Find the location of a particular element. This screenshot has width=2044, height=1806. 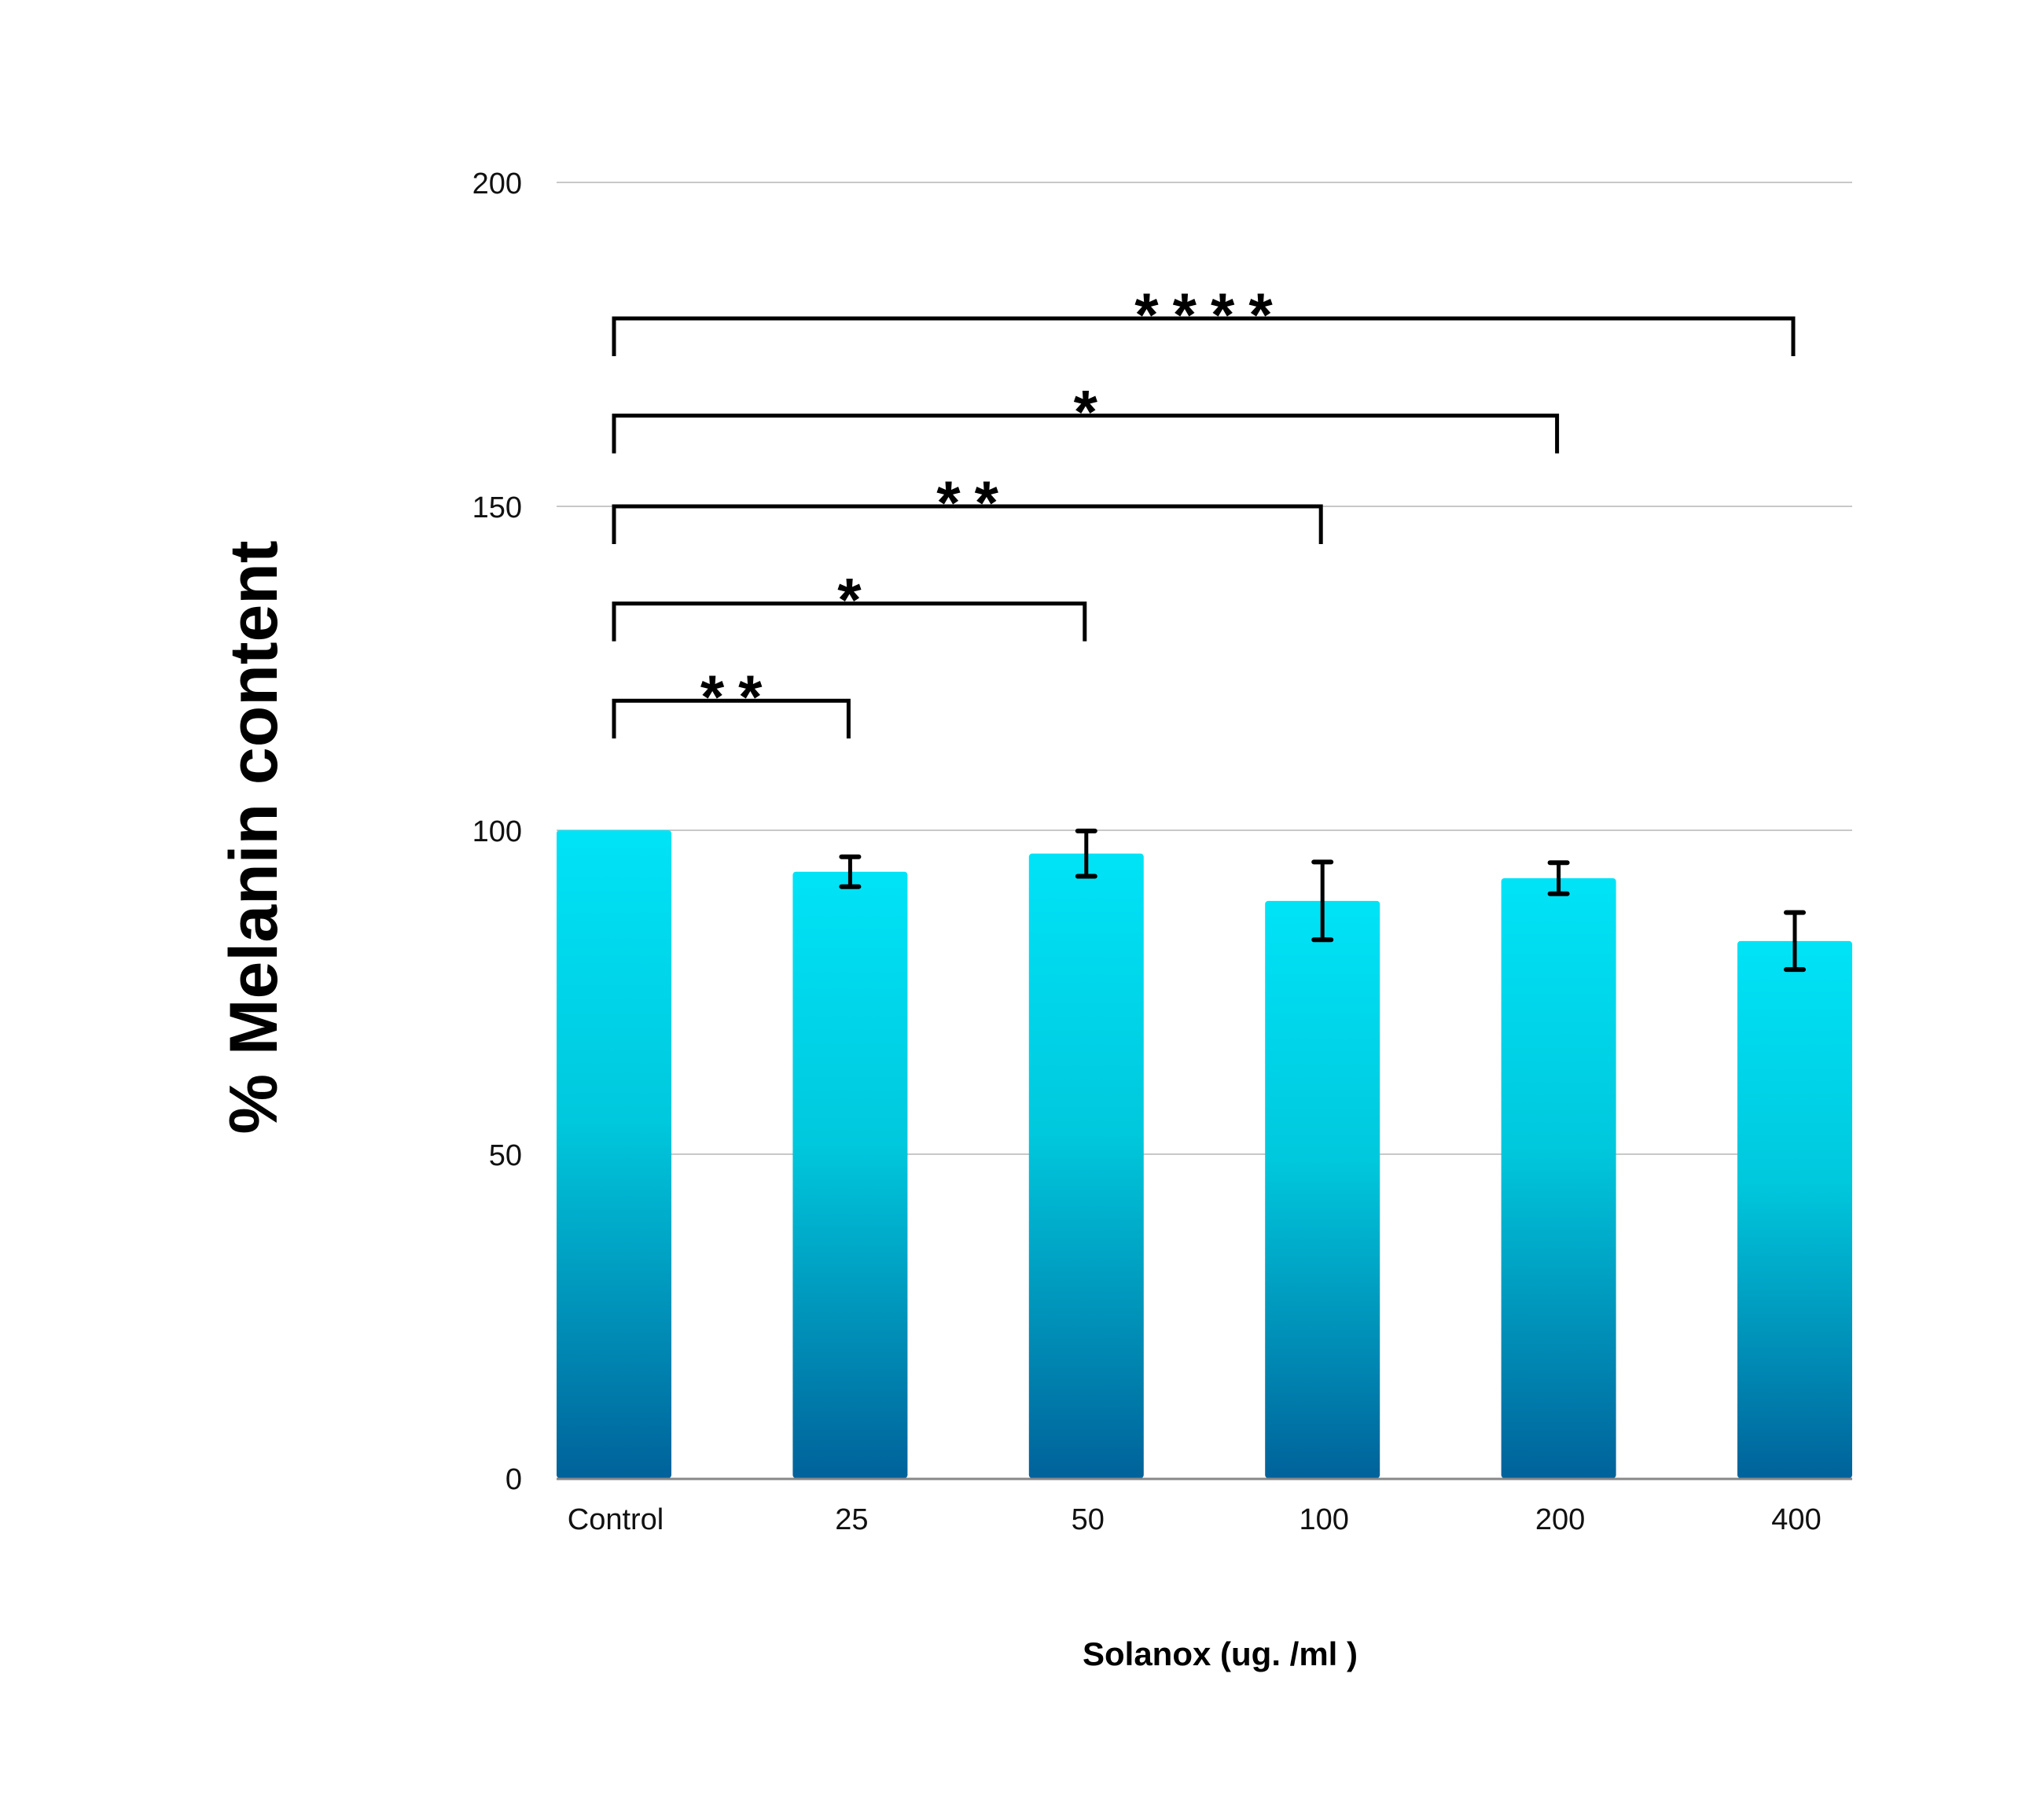

y-tick-label: 100 is located at coordinates (497, 831).